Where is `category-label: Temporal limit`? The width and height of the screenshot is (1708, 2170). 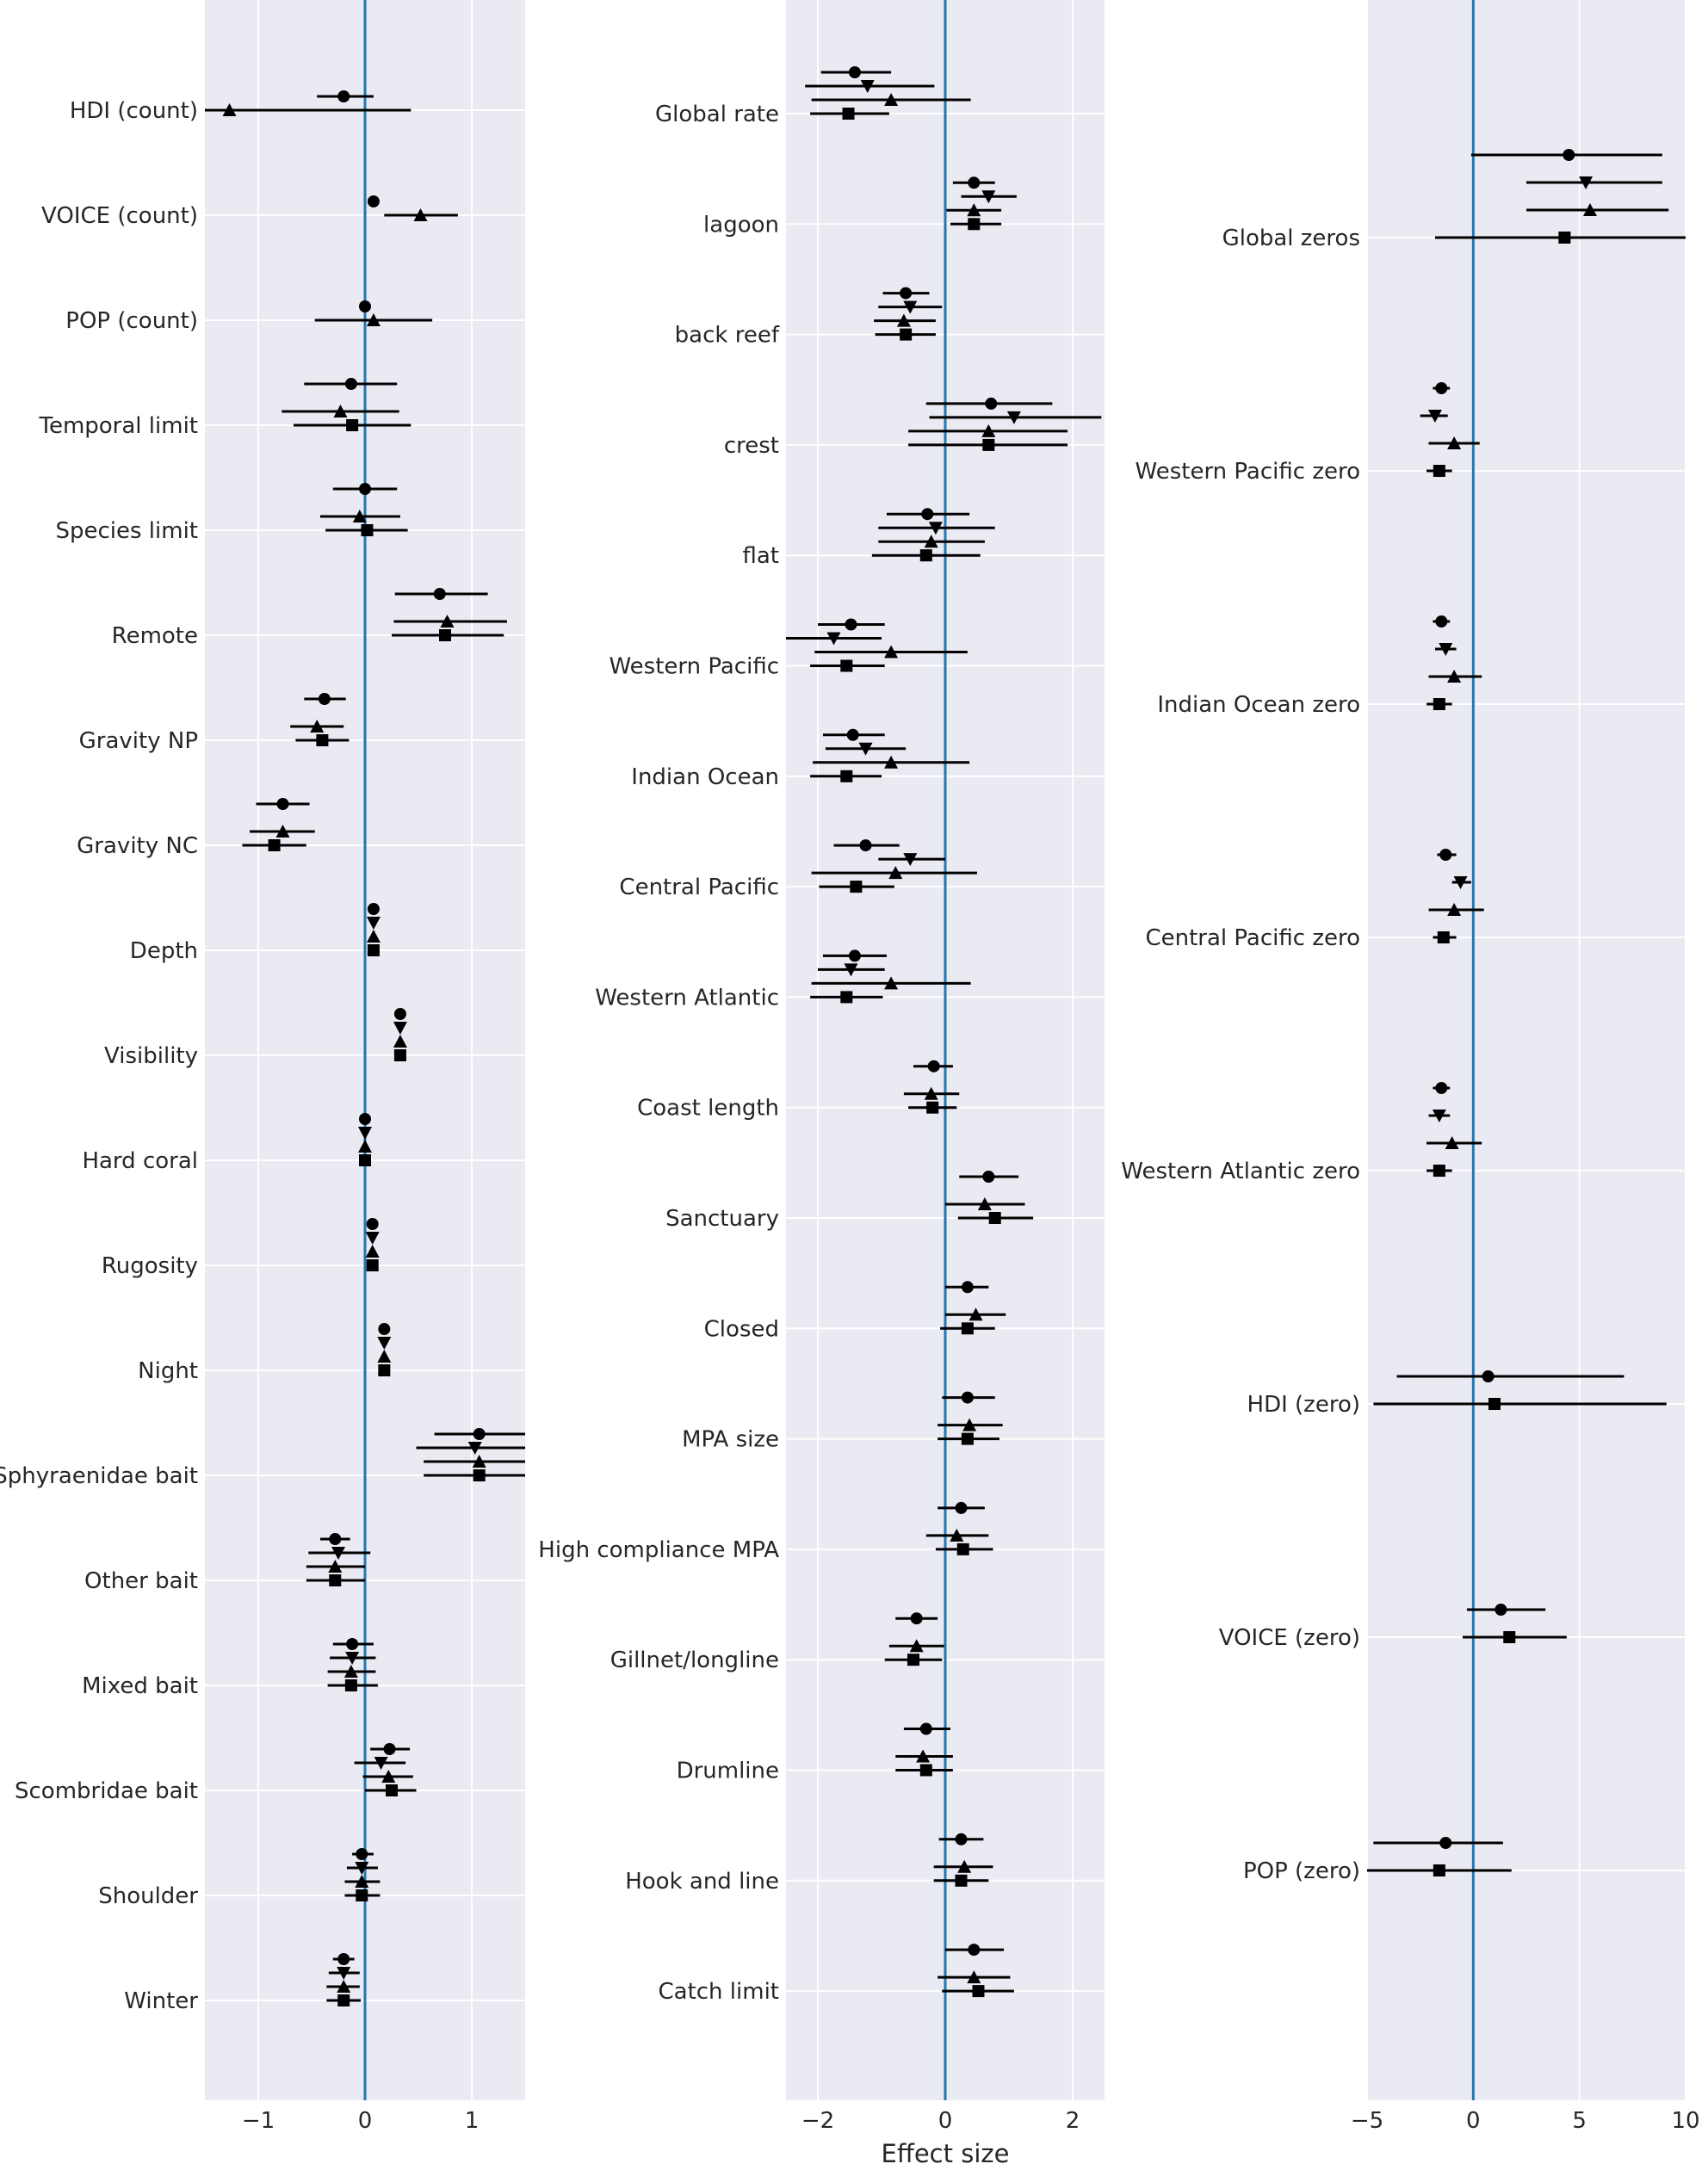
category-label: Temporal limit is located at coordinates (118, 426).